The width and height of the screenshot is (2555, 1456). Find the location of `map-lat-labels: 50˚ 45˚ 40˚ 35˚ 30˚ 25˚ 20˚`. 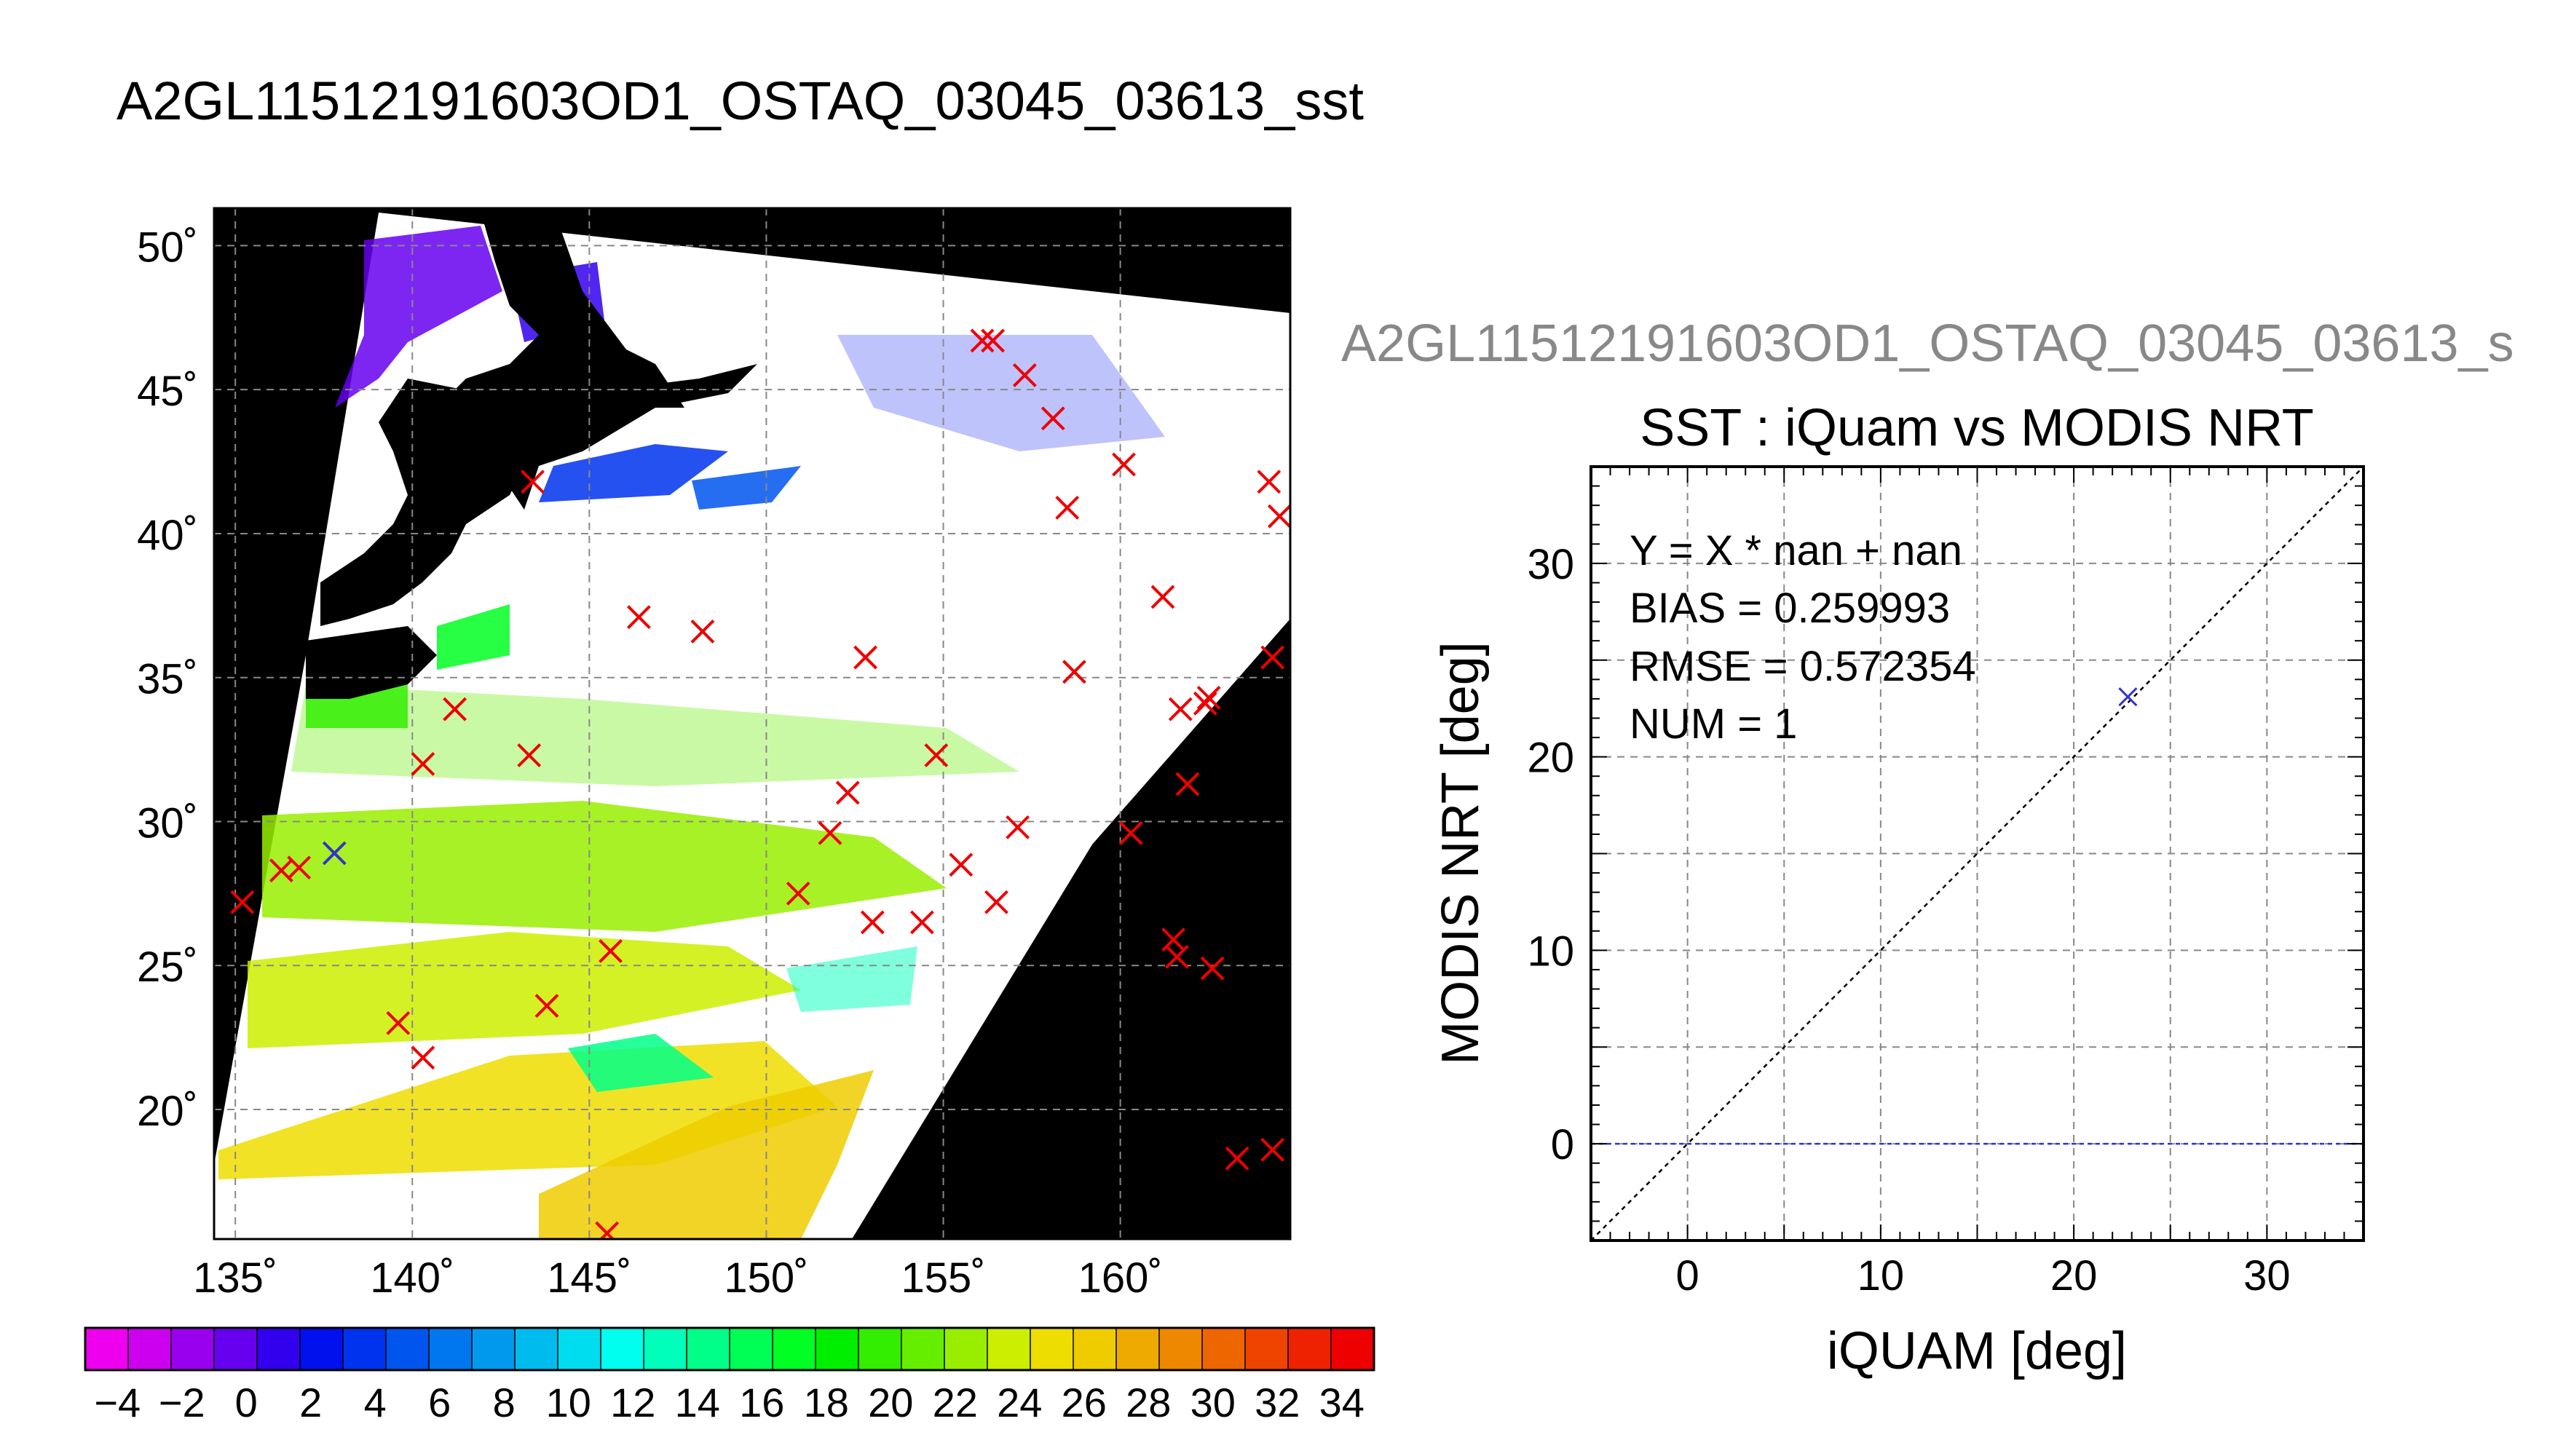

map-lat-labels: 50˚ 45˚ 40˚ 35˚ 30˚ 25˚ 20˚ is located at coordinates (167, 679).